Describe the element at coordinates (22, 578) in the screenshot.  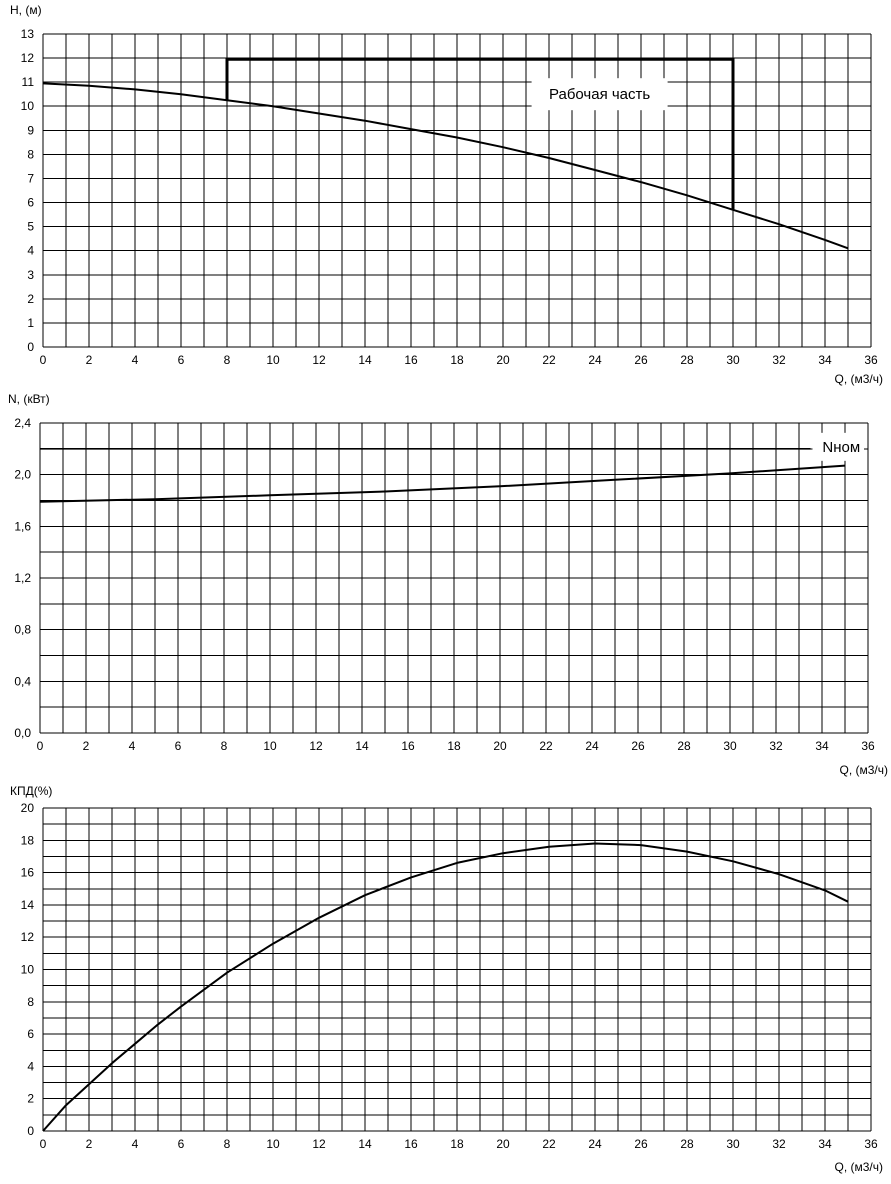
I see `y-tick-label: 1,2` at that location.